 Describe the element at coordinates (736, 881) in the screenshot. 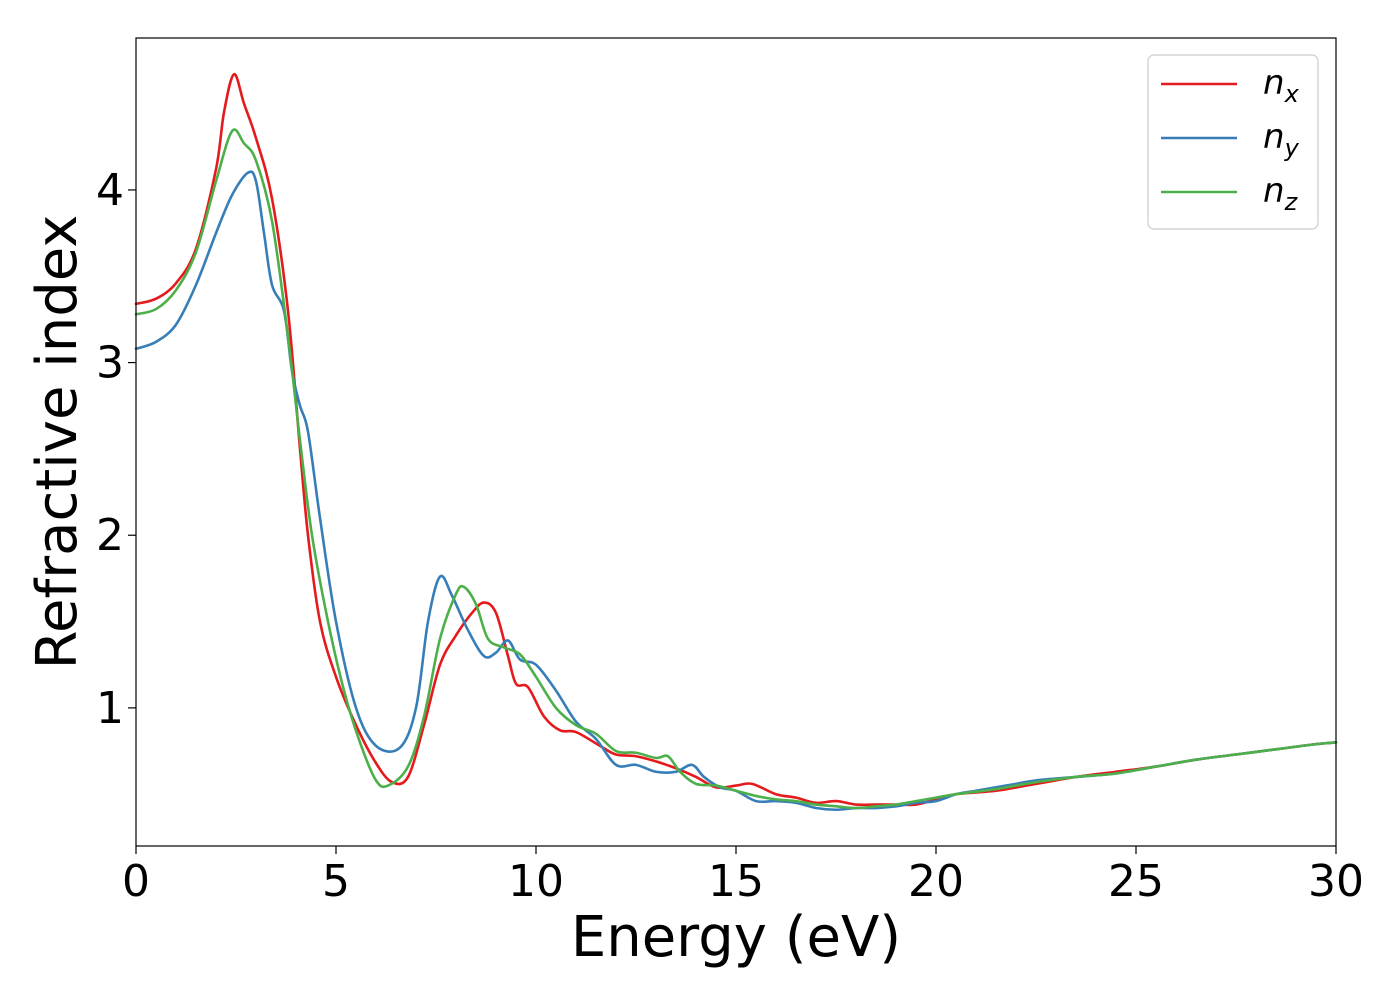

I see `x-tick-label: 15` at that location.